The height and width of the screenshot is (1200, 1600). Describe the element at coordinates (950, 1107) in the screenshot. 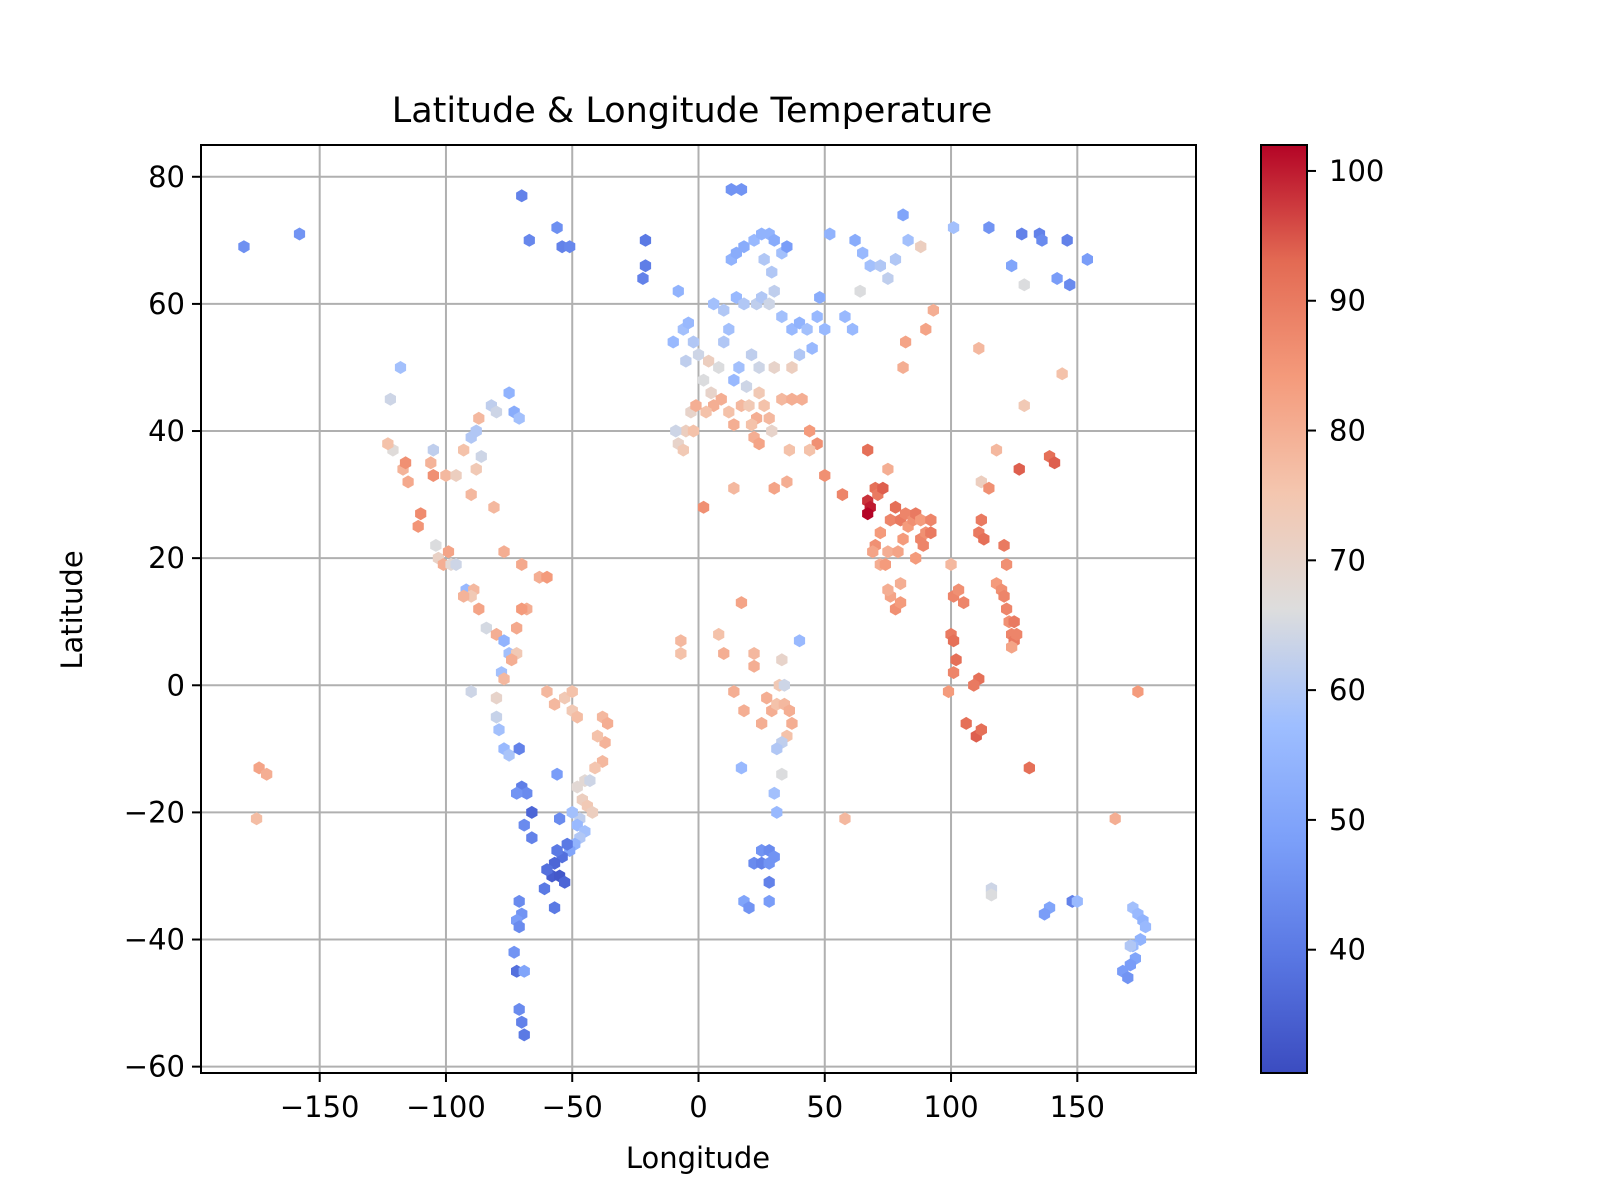

I see `x-tick-label: 100` at that location.